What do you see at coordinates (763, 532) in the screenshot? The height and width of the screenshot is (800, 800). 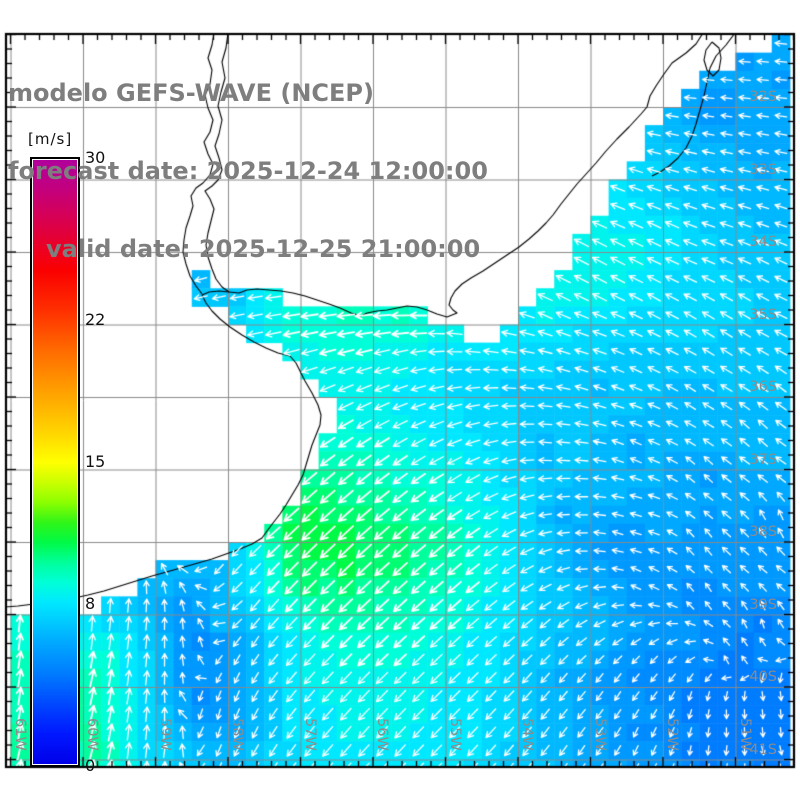 I see `lat-label: 38S` at bounding box center [763, 532].